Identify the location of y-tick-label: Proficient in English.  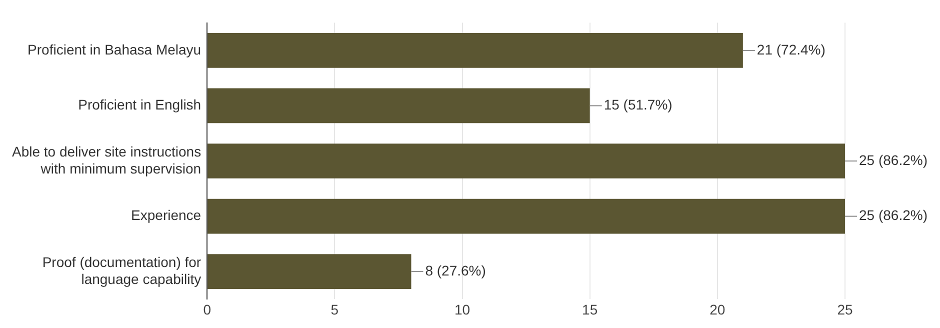
(140, 104).